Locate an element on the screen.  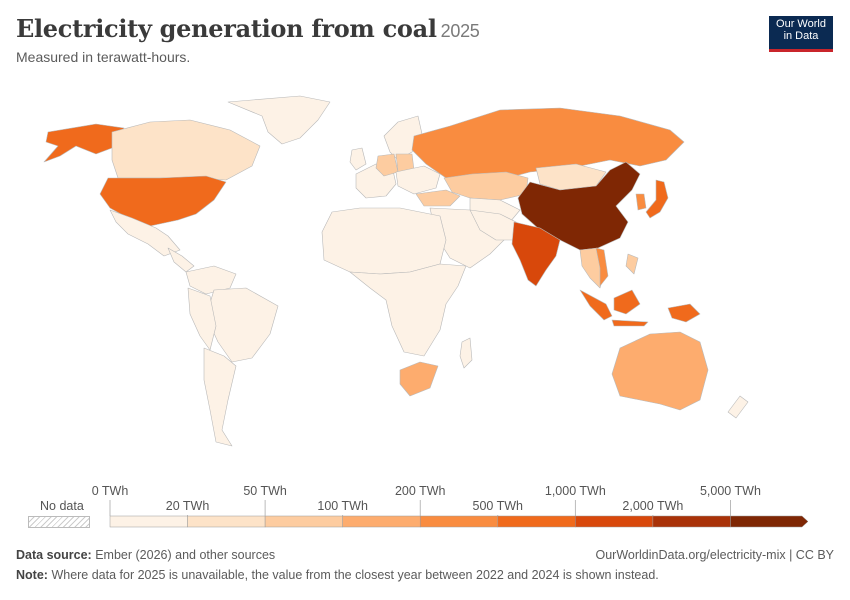
region-greenland is located at coordinates (279, 120).